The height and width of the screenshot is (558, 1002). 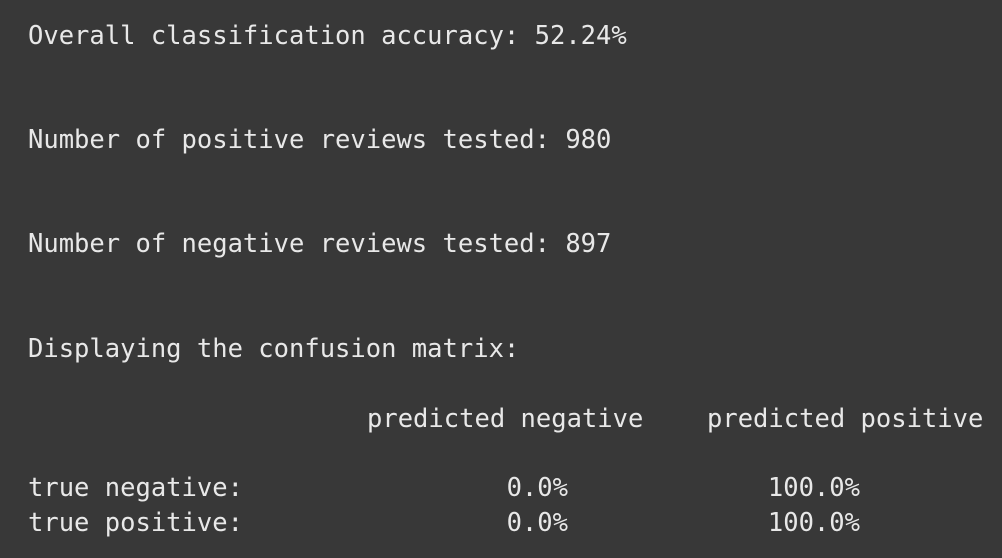 I want to click on negative-count-line: Number of negative reviews tested: 897, so click(x=320, y=244).